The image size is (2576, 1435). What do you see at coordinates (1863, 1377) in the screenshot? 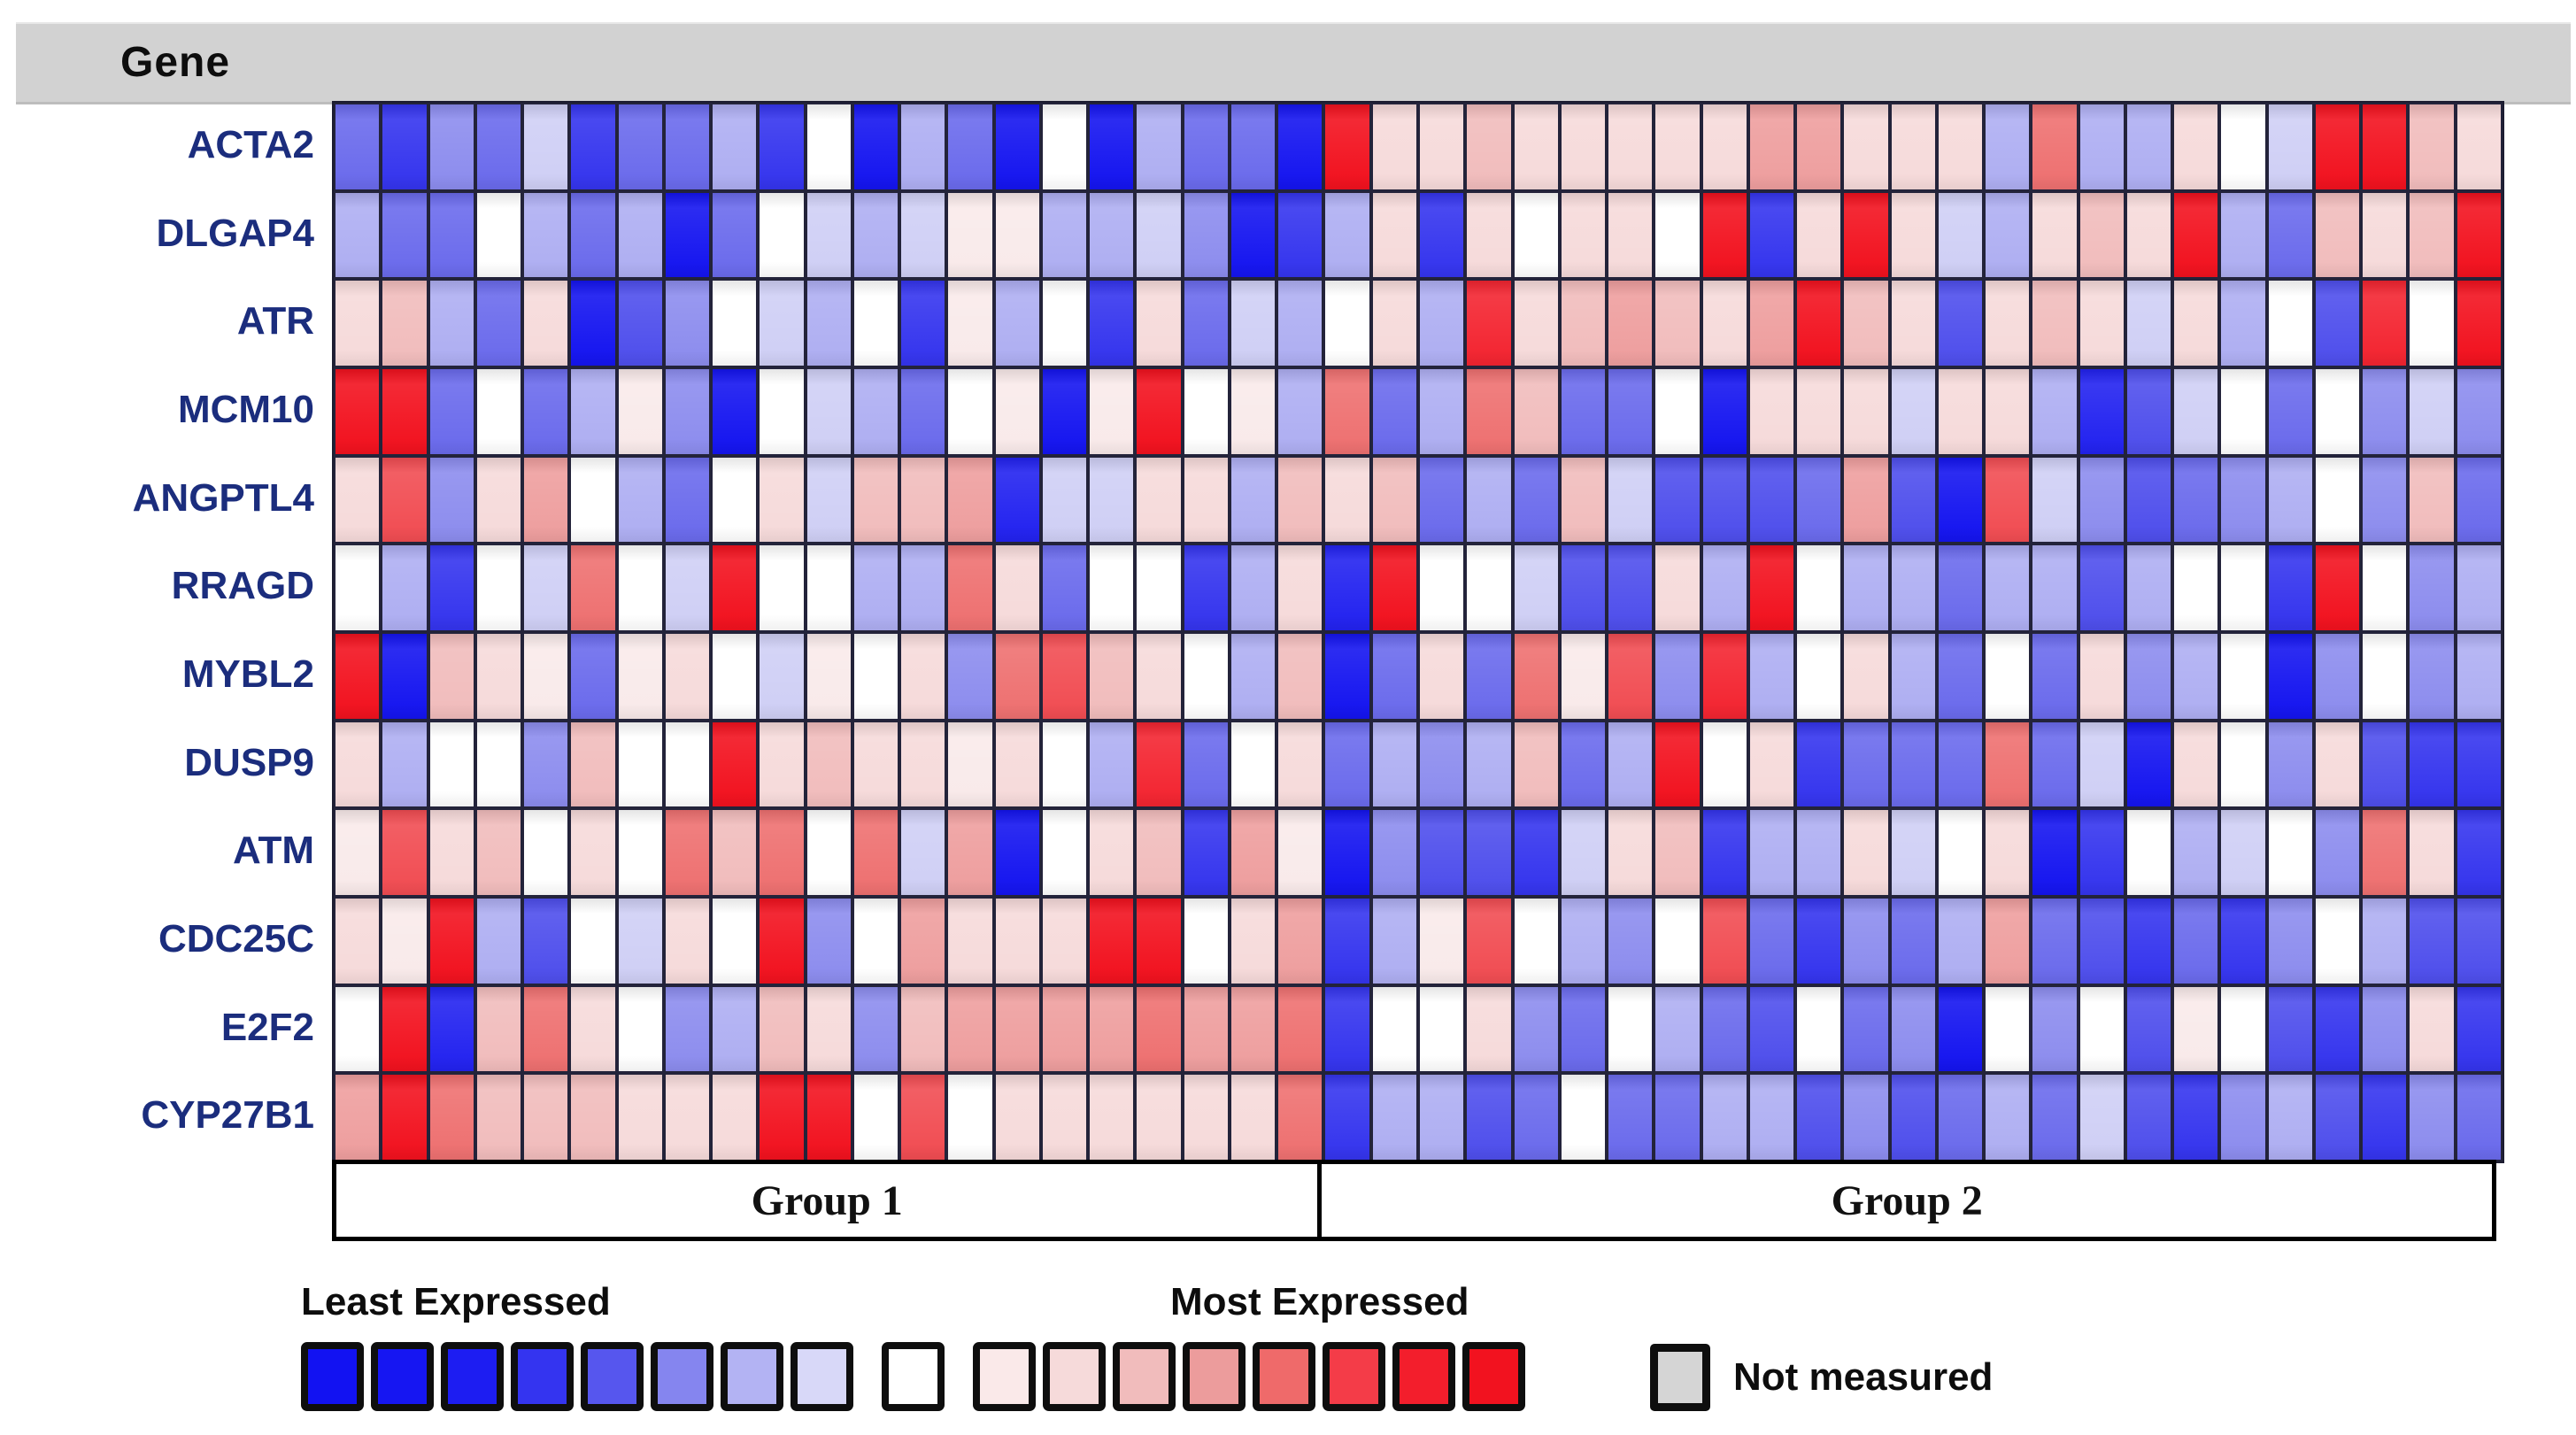
I see `not-measured-label: Not measured` at bounding box center [1863, 1377].